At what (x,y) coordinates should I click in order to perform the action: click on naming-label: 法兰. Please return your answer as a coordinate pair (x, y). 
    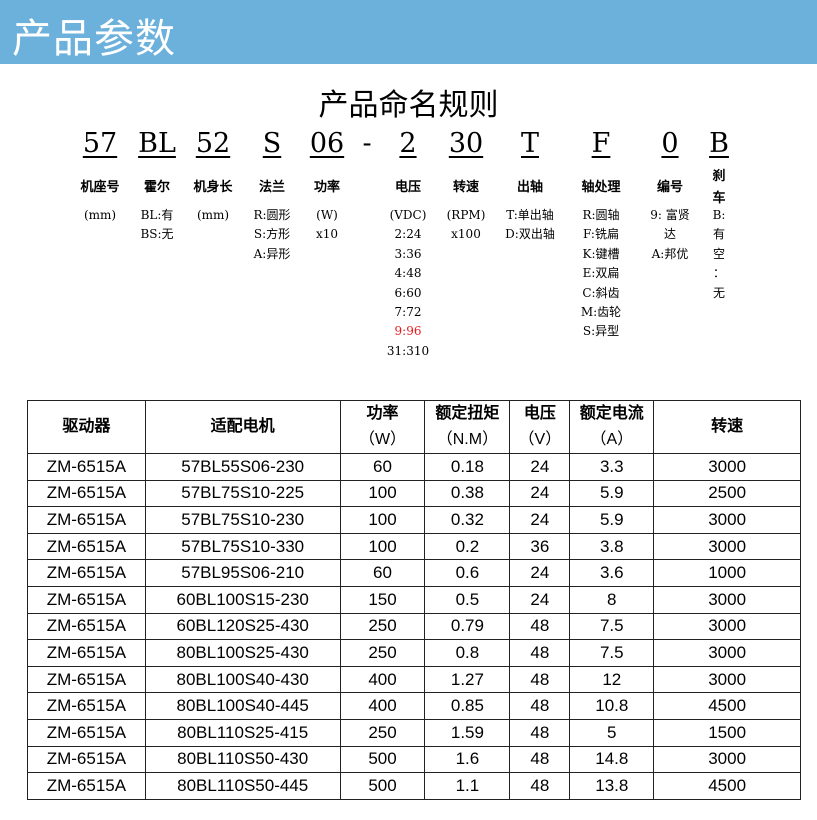
    Looking at the image, I should click on (271, 187).